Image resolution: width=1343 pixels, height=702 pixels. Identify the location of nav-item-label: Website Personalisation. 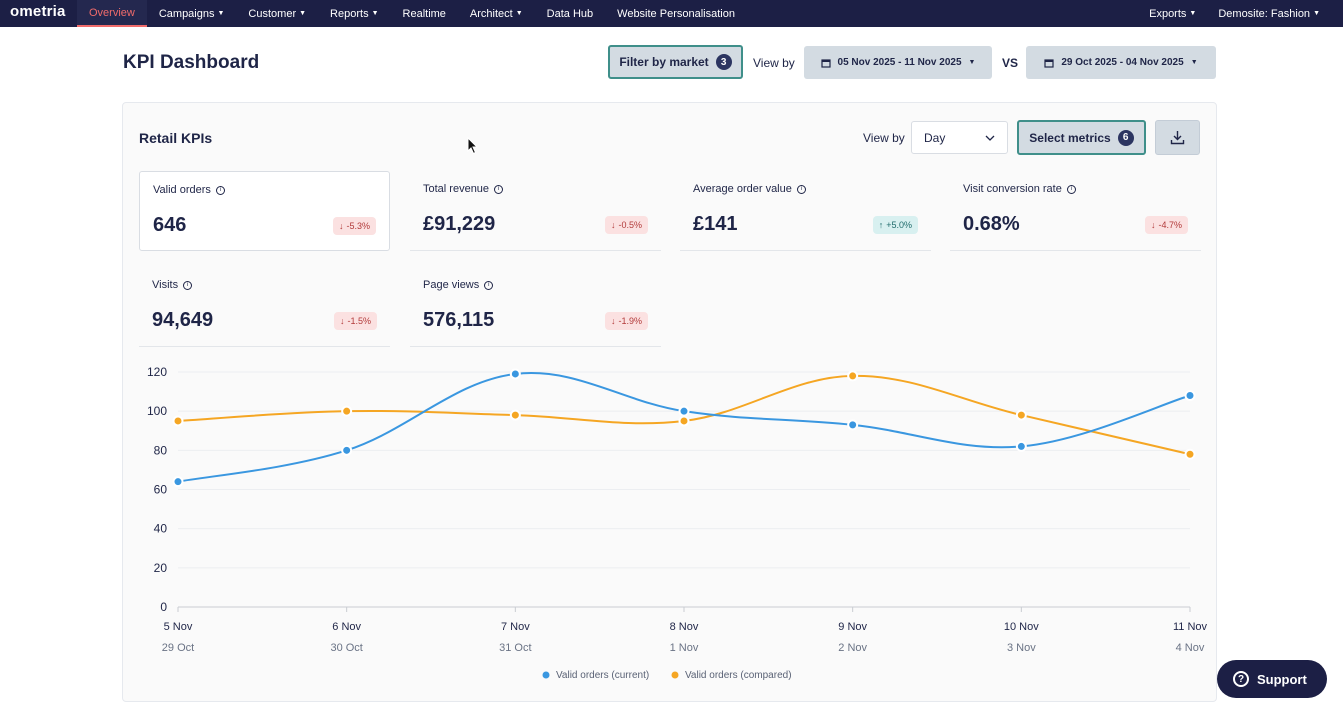
(676, 13).